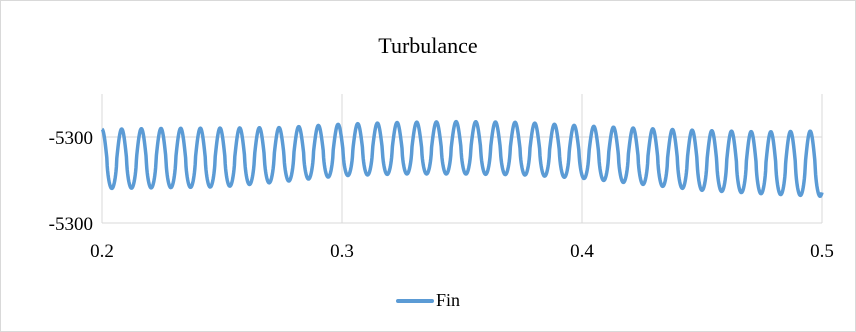 The image size is (856, 332). I want to click on x-tick-label: 0.2, so click(102, 251).